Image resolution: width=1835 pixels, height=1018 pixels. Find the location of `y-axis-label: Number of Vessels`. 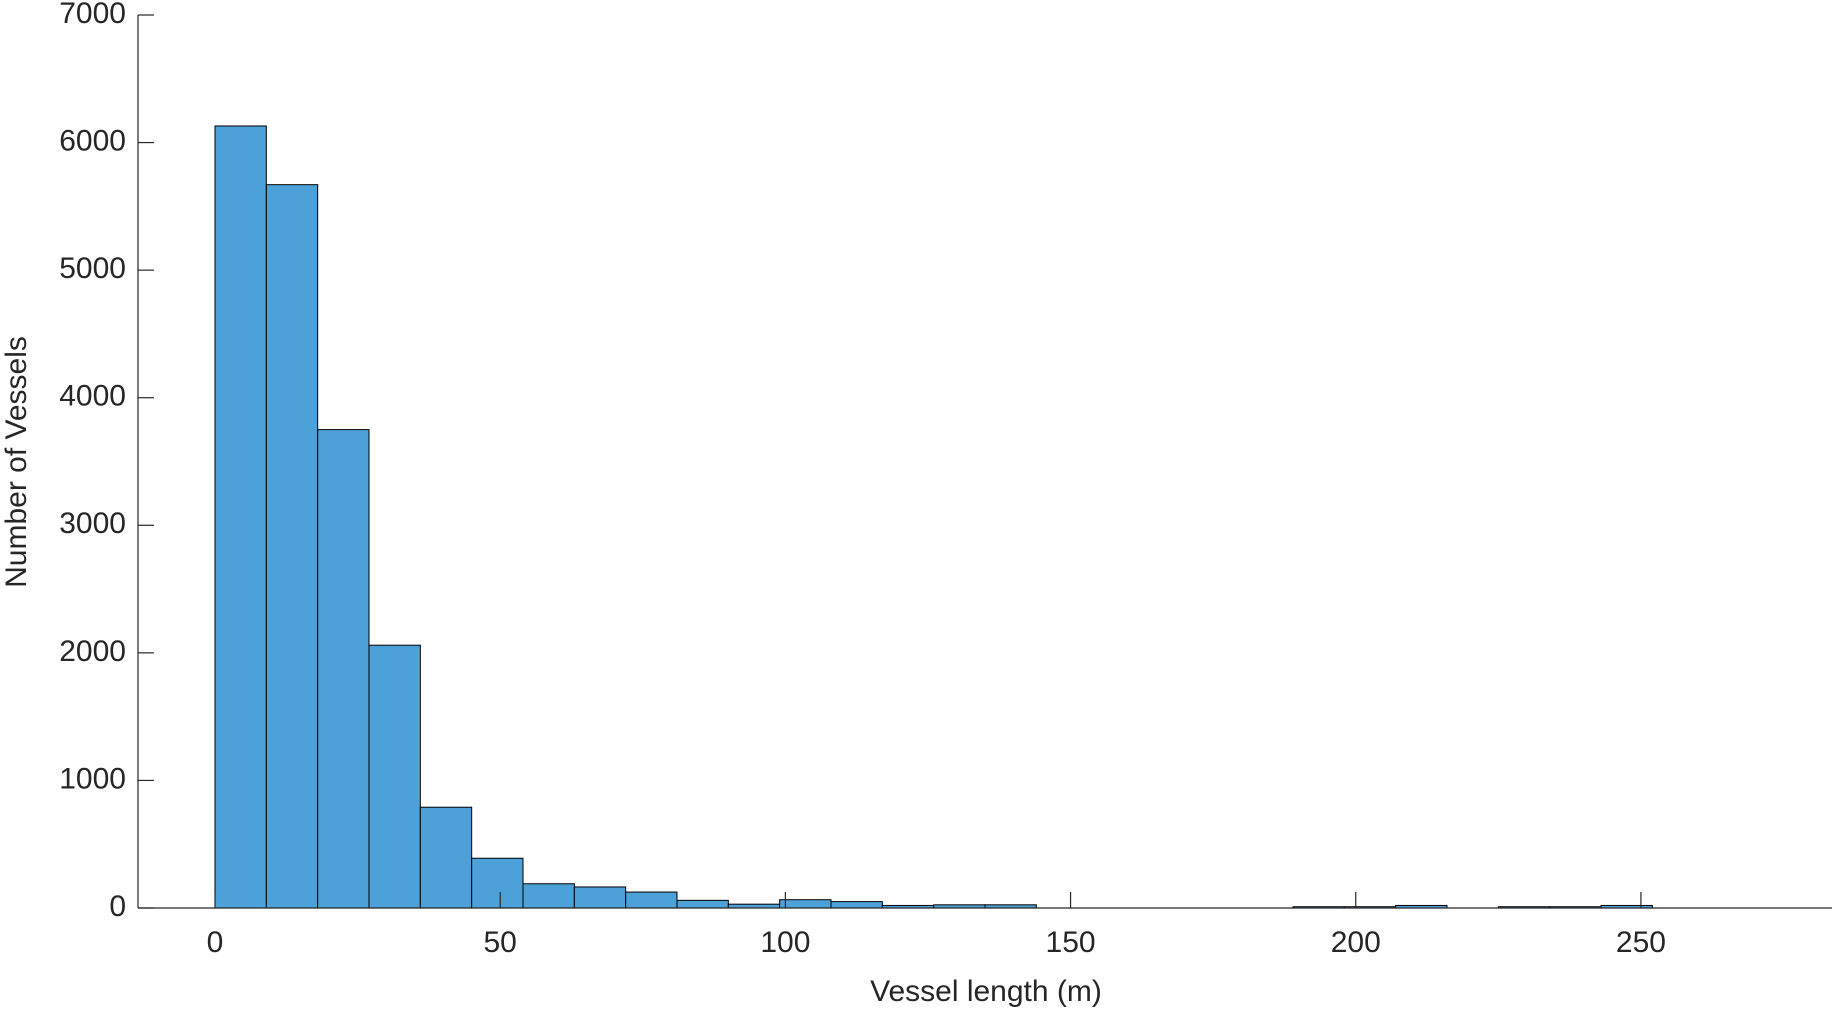

y-axis-label: Number of Vessels is located at coordinates (16, 462).